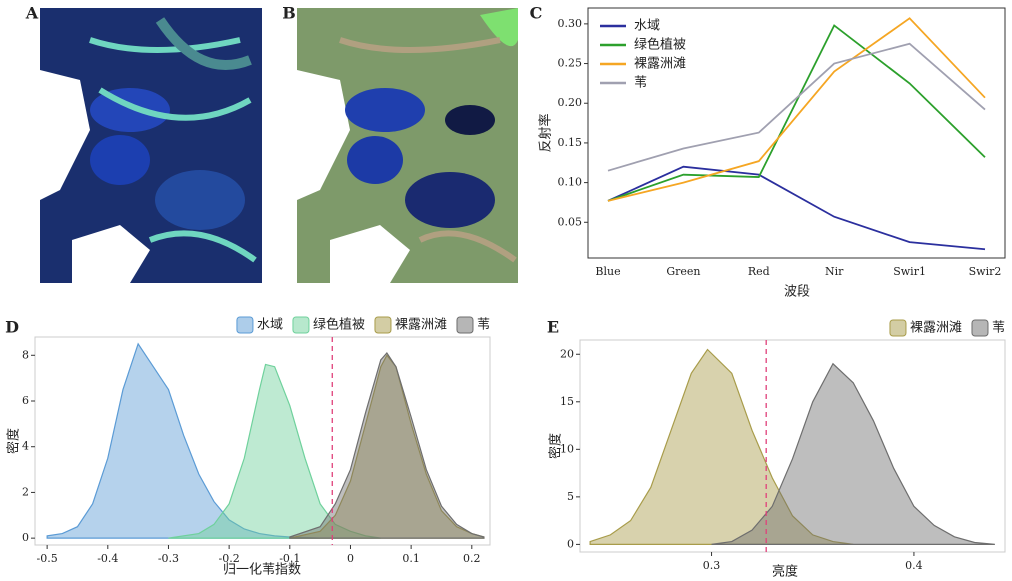  What do you see at coordinates (25, 446) in the screenshot?
I see `y-tick-label: 4` at bounding box center [25, 446].